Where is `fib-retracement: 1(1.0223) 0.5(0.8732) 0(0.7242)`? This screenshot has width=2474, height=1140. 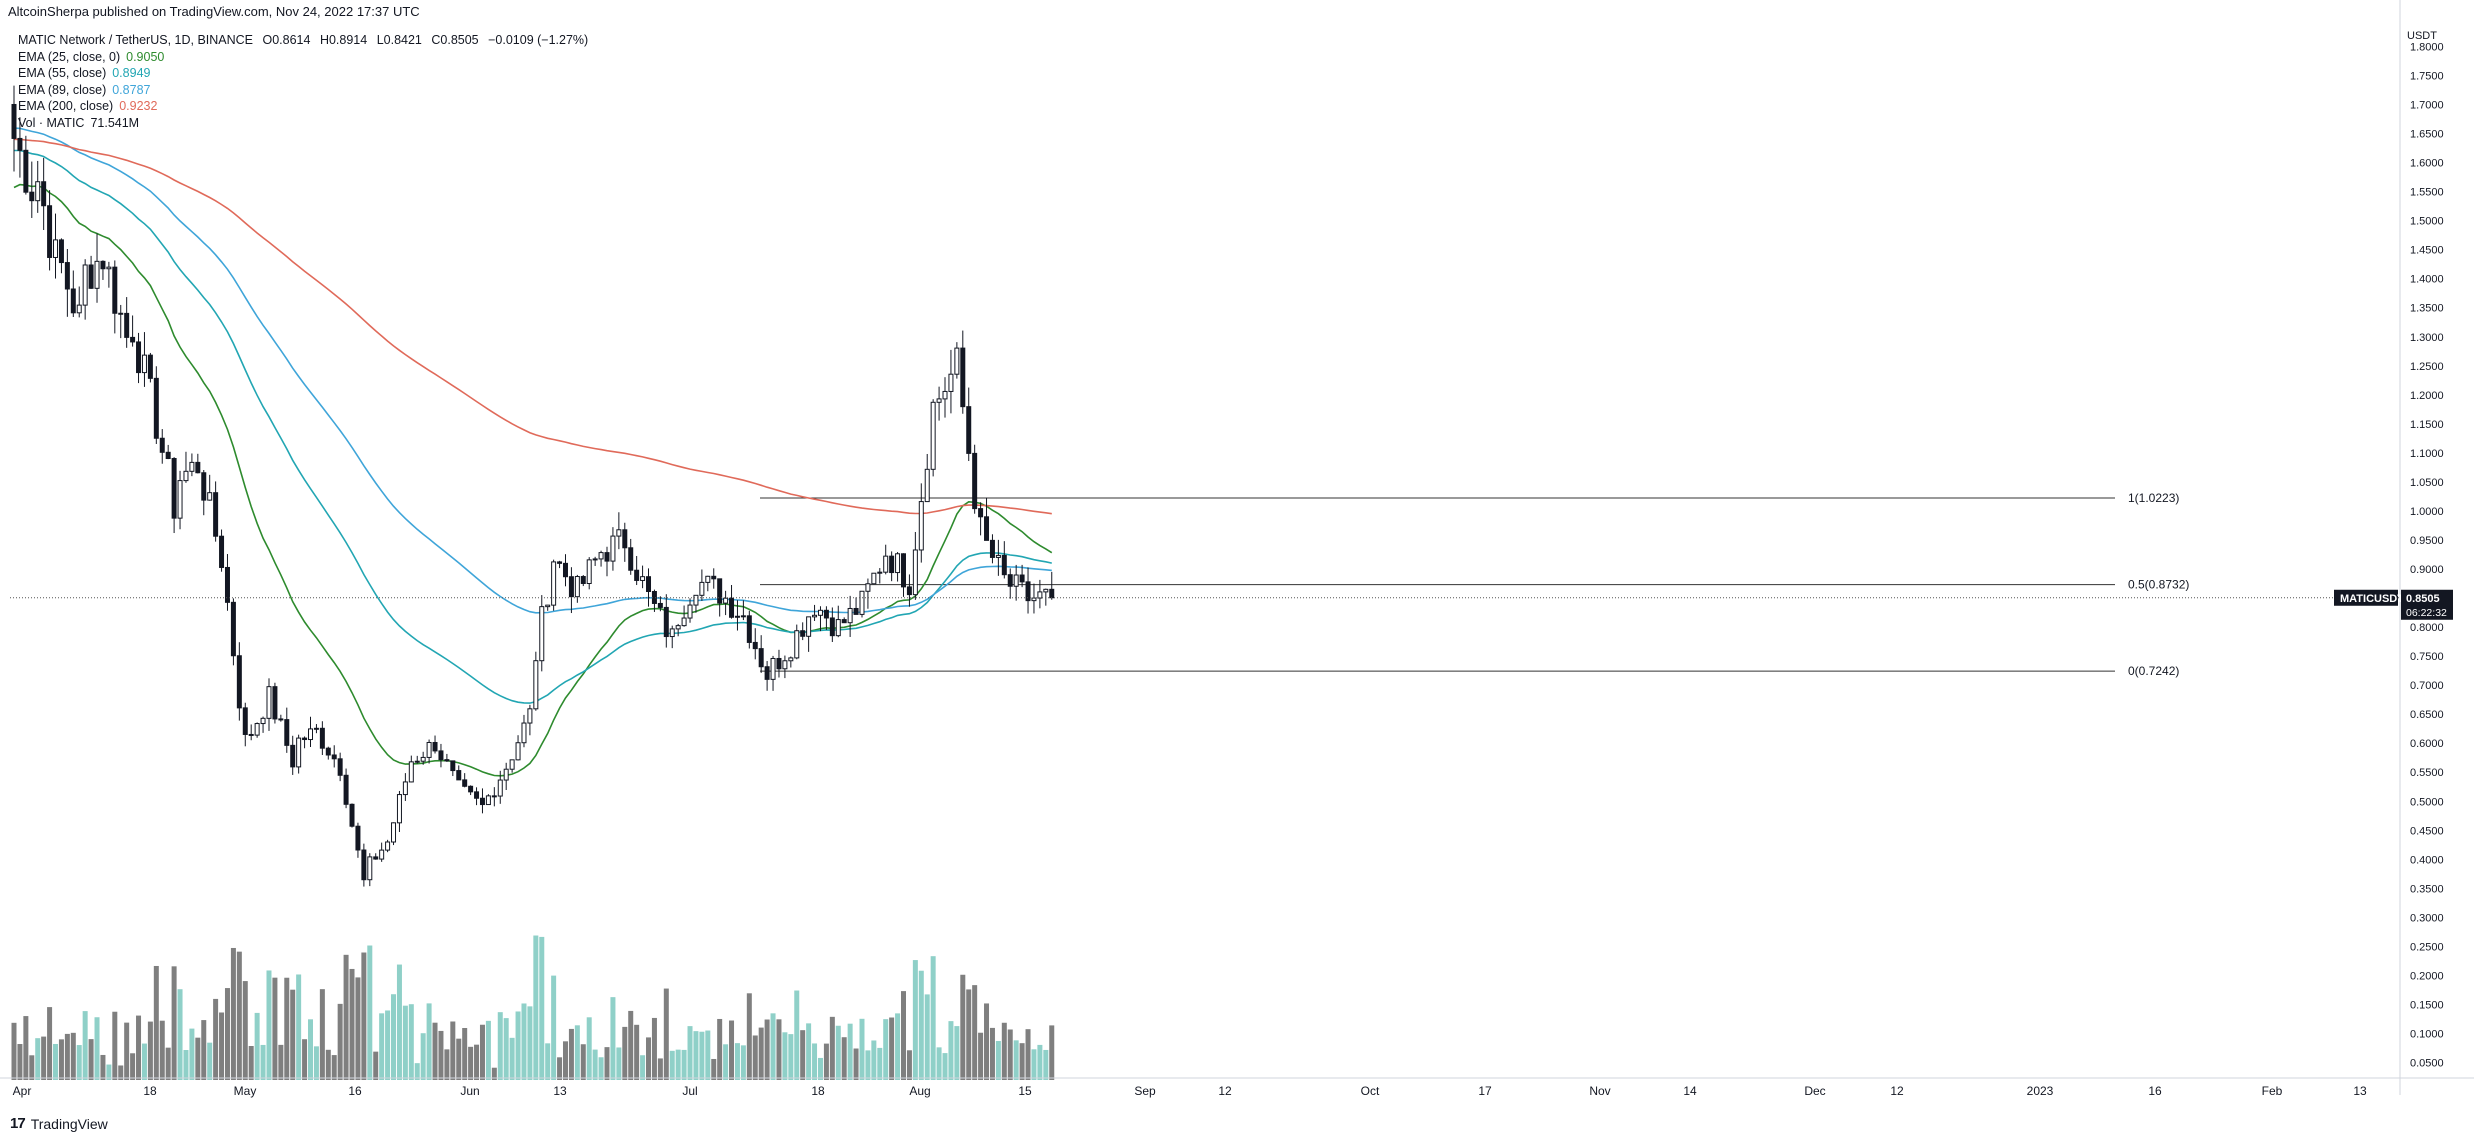
fib-retracement: 1(1.0223) 0.5(0.8732) 0(0.7242) is located at coordinates (1474, 584).